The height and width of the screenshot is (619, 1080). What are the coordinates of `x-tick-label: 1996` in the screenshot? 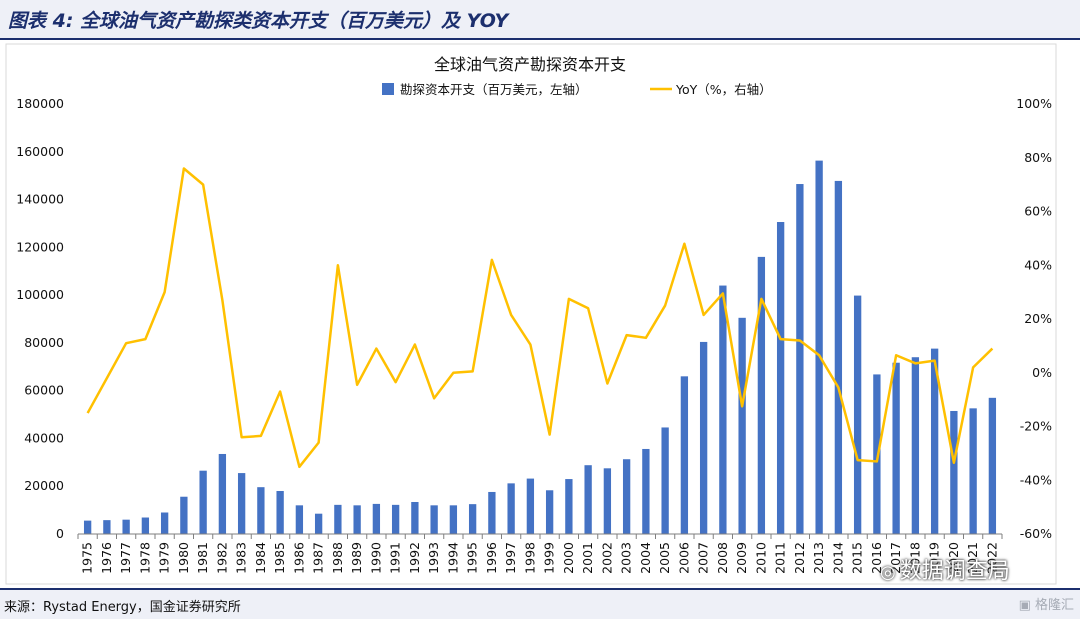 It's located at (491, 558).